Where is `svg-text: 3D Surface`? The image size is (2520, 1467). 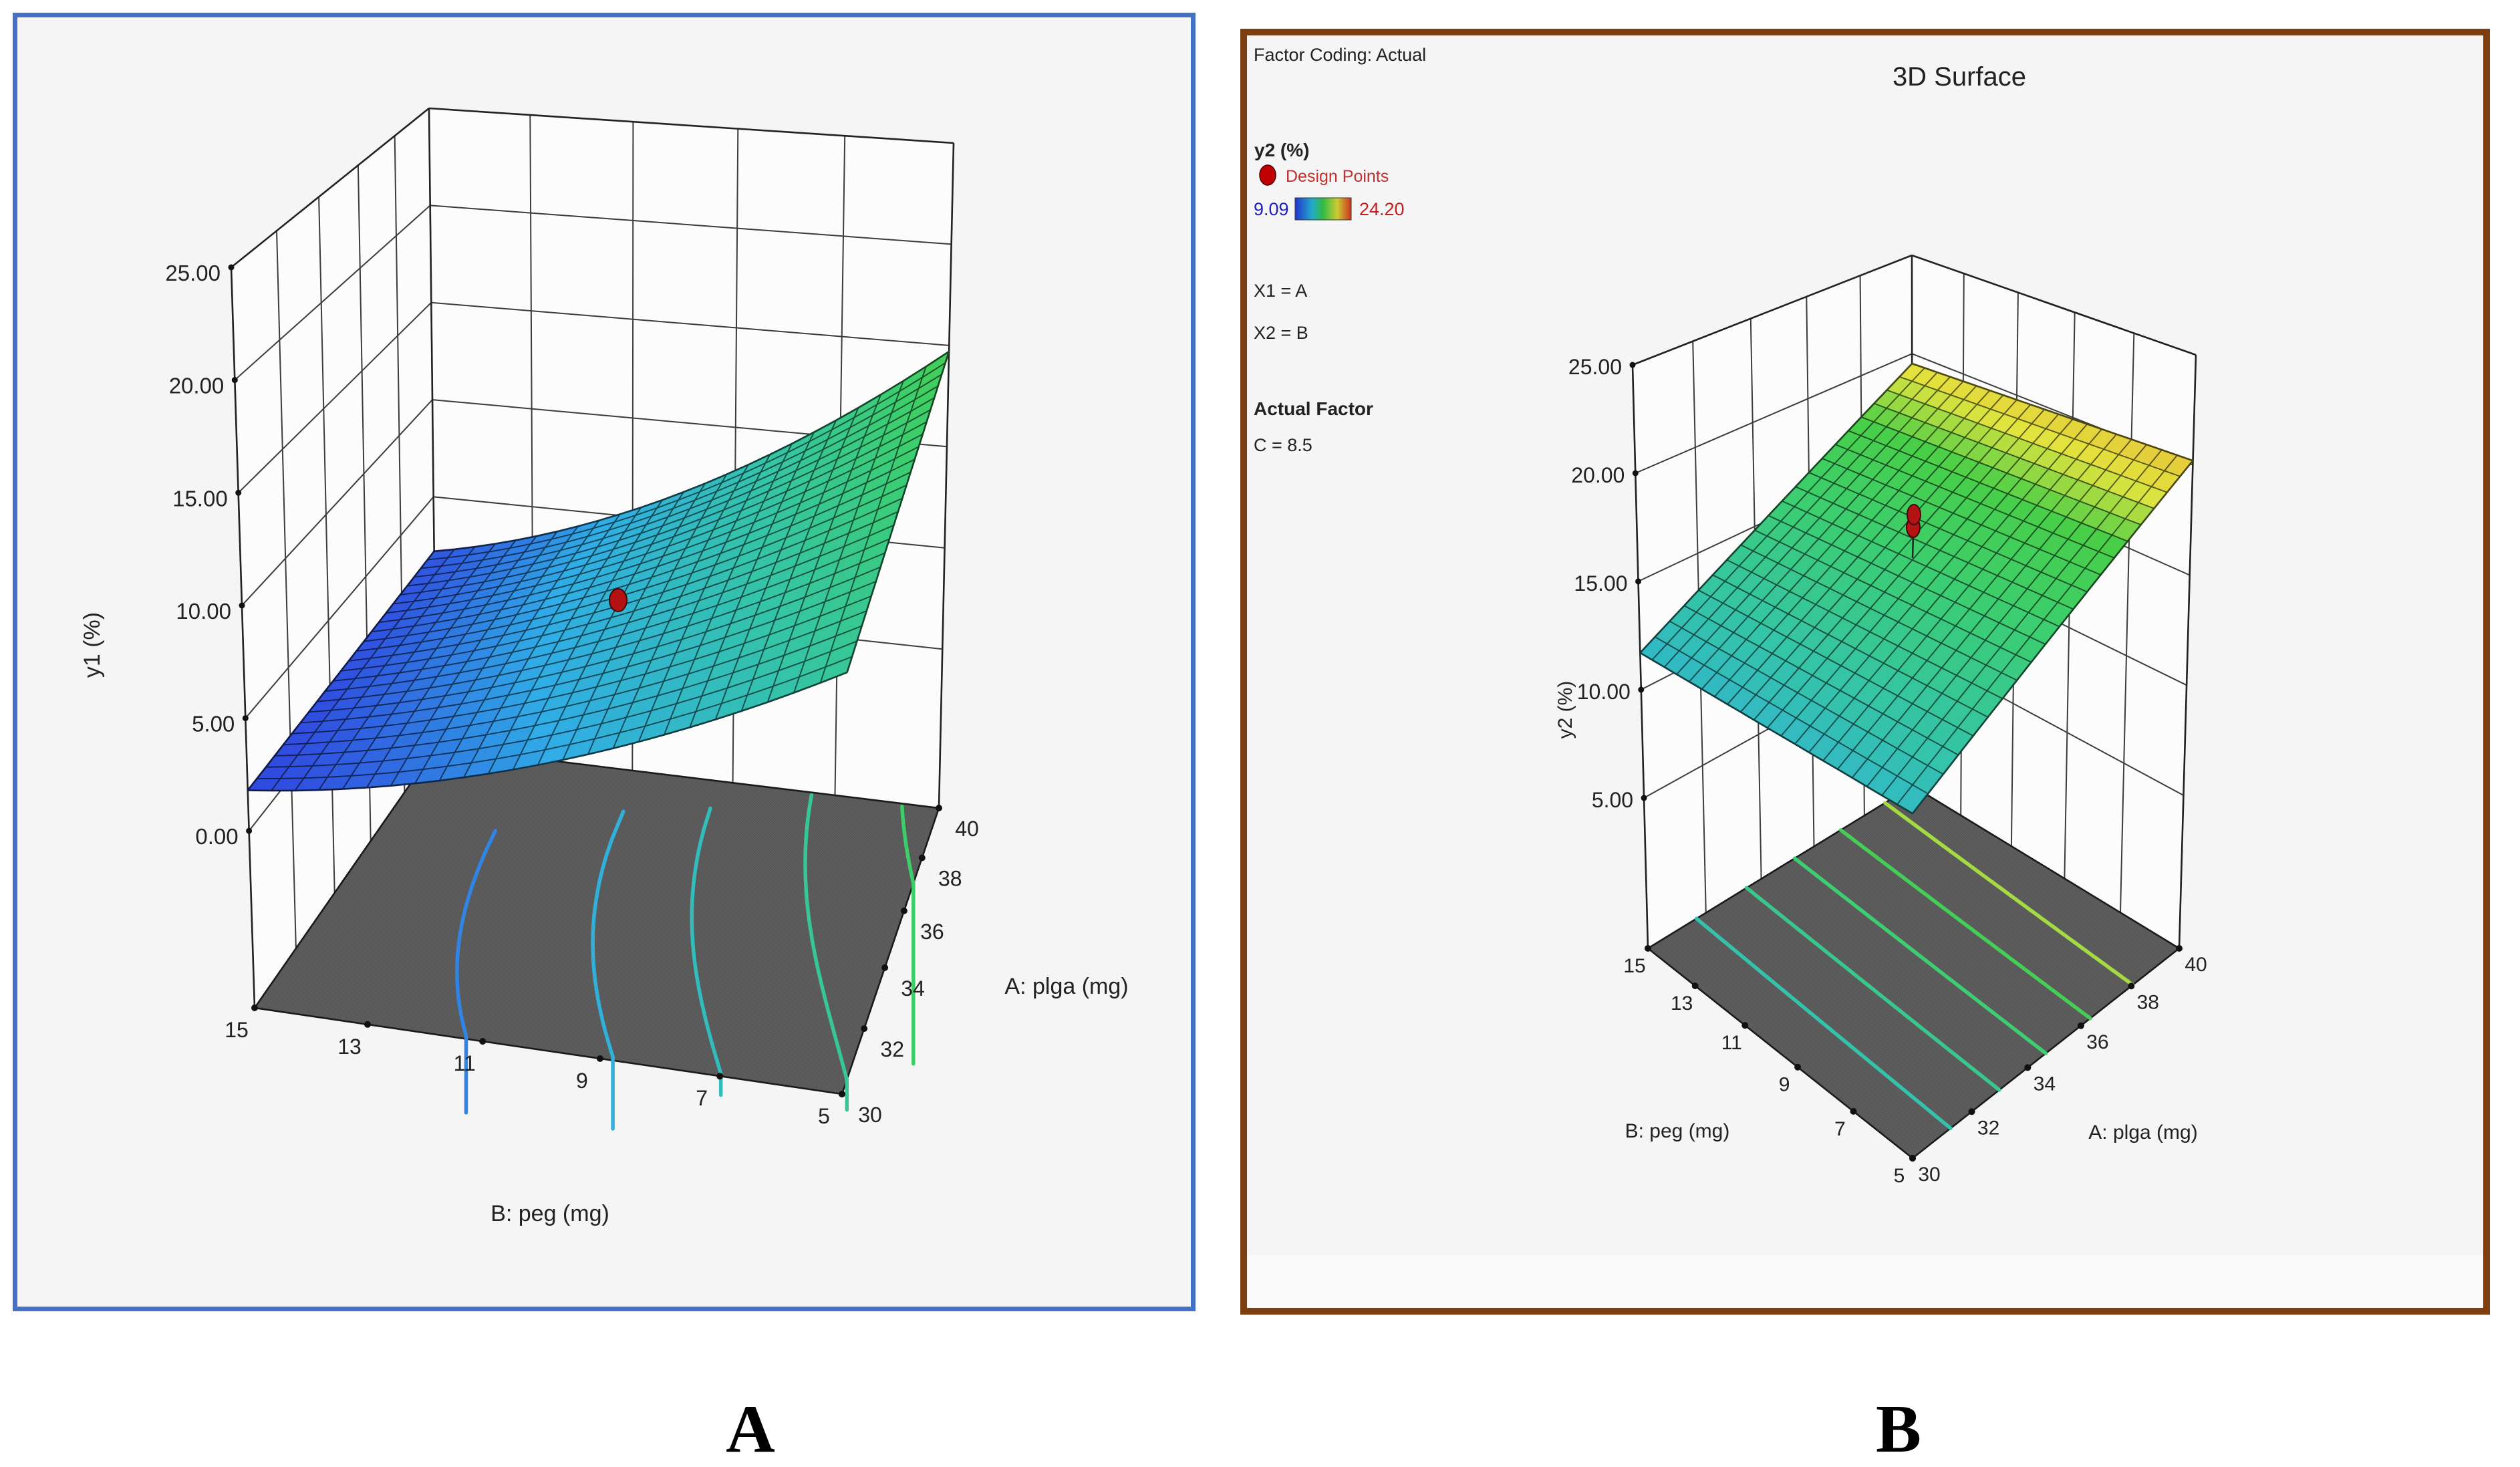
svg-text: 3D Surface is located at coordinates (1959, 77).